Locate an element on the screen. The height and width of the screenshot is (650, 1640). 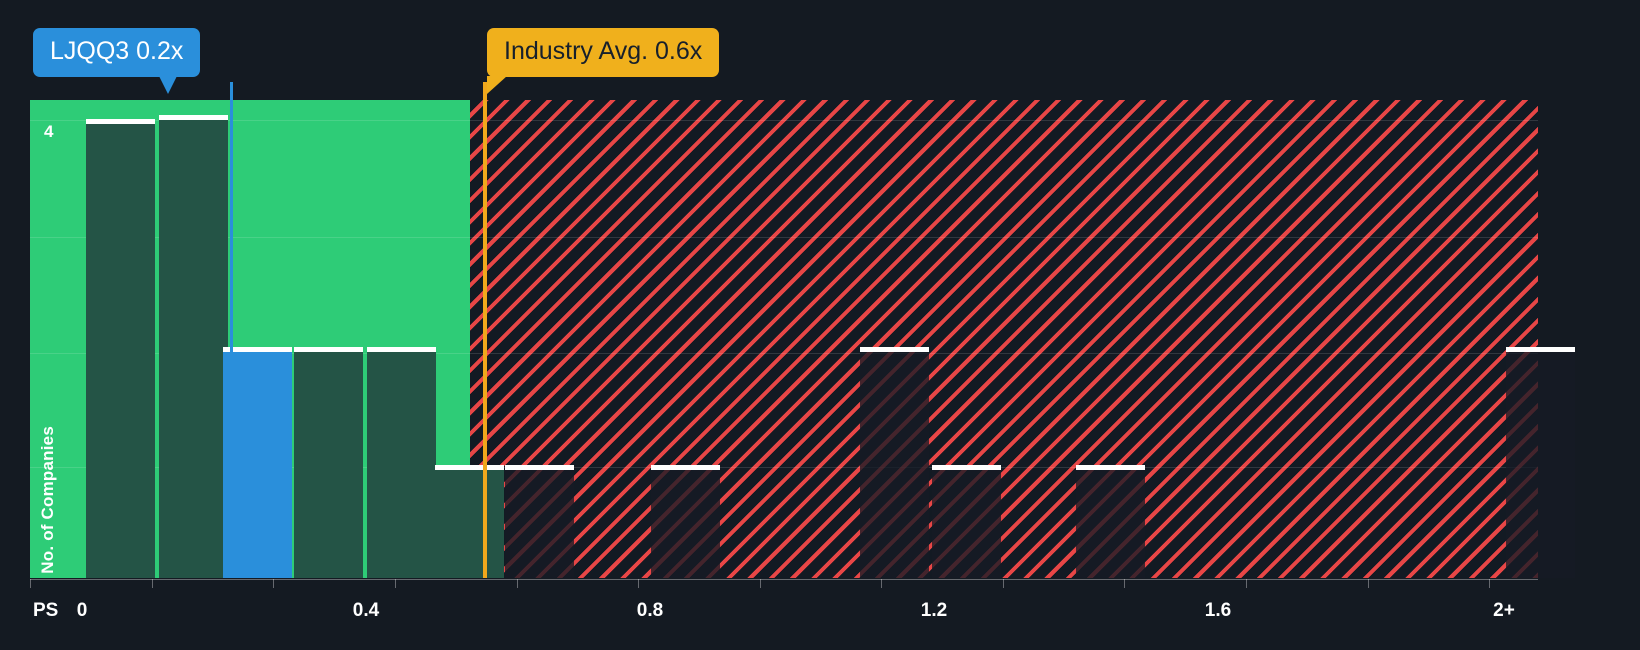
x-tick-label-0: 0 is located at coordinates (82, 610).